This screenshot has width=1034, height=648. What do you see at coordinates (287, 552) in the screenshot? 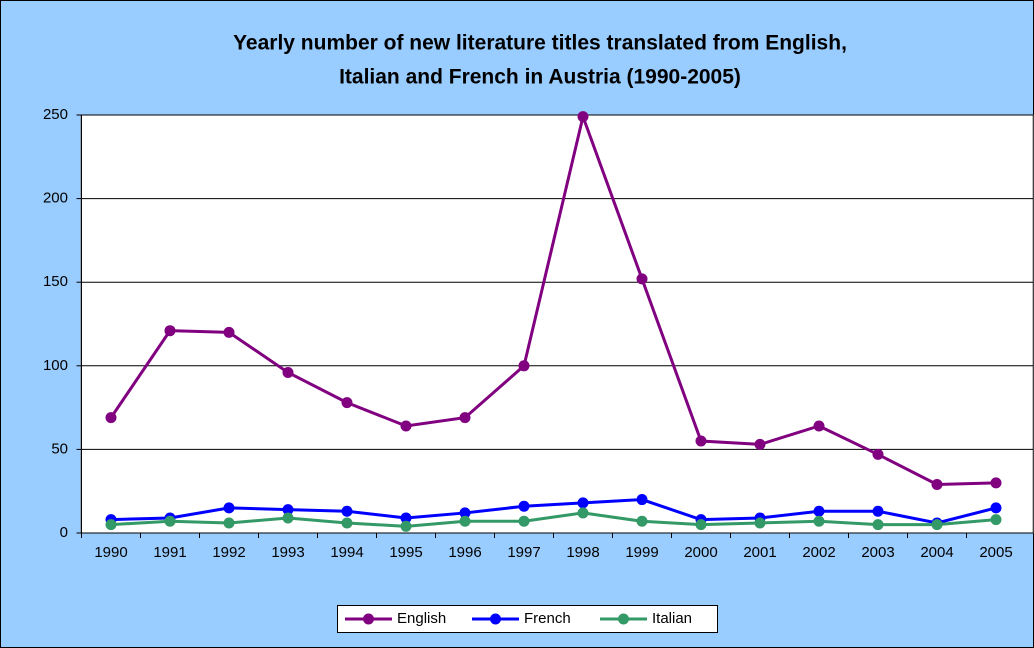
I see `x-tick-label: 1993` at bounding box center [287, 552].